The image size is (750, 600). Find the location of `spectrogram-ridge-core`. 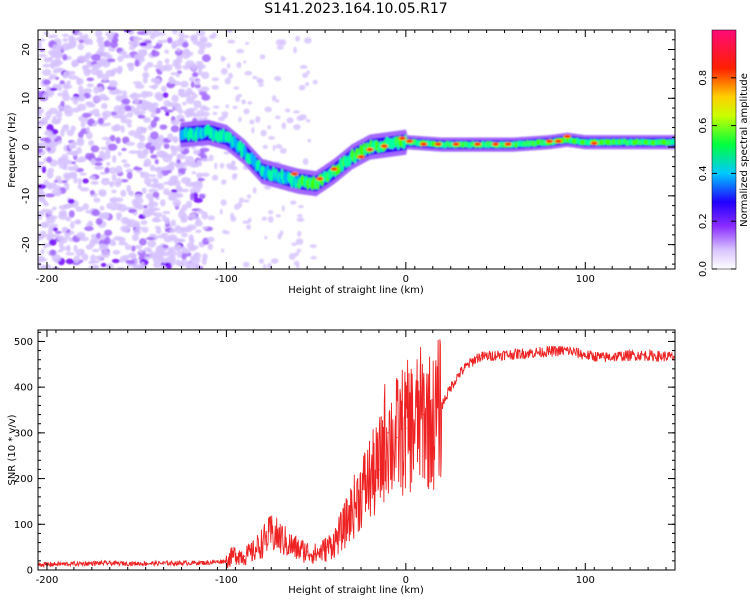

spectrogram-ridge-core is located at coordinates (673, 141).